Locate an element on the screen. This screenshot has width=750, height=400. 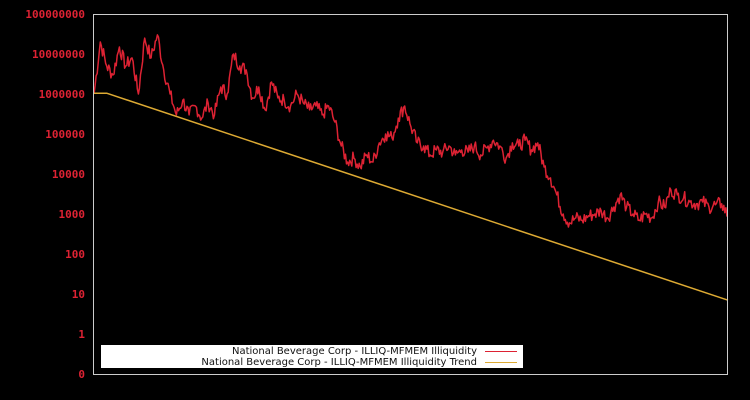
legend-swatch-red-line is located at coordinates (501, 351).